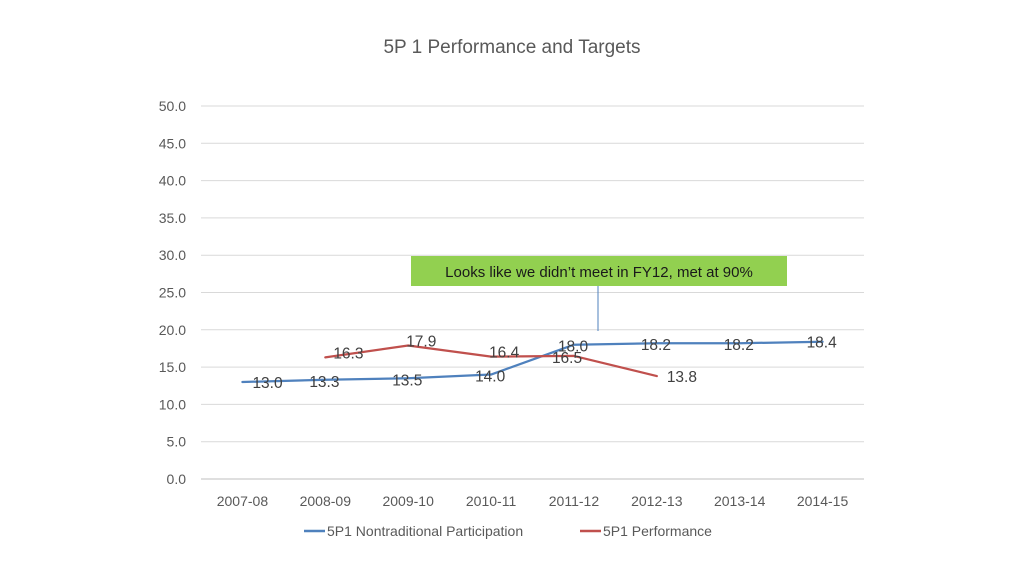  I want to click on y-tick-label: 10.0, so click(172, 404).